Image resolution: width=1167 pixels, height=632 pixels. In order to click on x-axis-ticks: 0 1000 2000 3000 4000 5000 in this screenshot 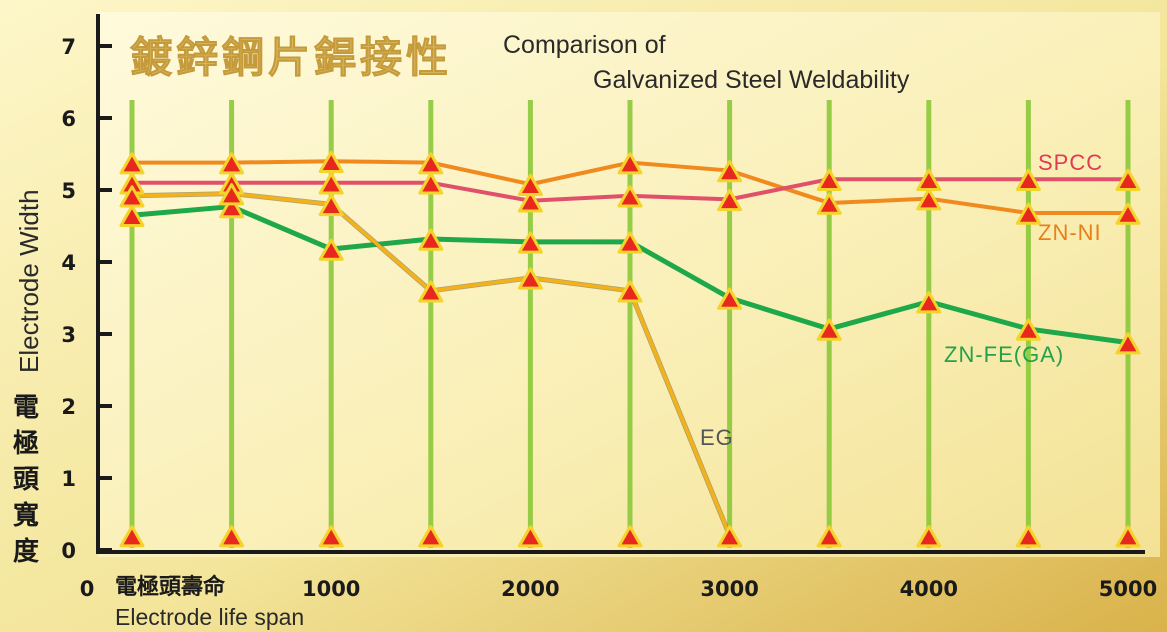, I will do `click(619, 589)`.